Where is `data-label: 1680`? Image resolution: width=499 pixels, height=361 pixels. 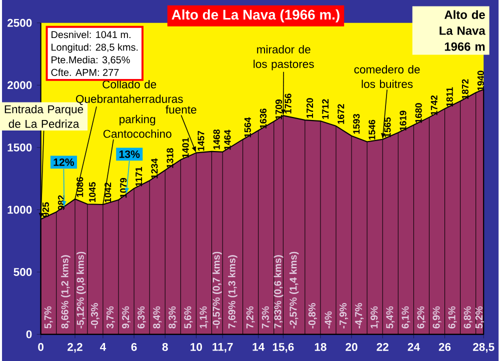
data-label: 1680 is located at coordinates (418, 113).